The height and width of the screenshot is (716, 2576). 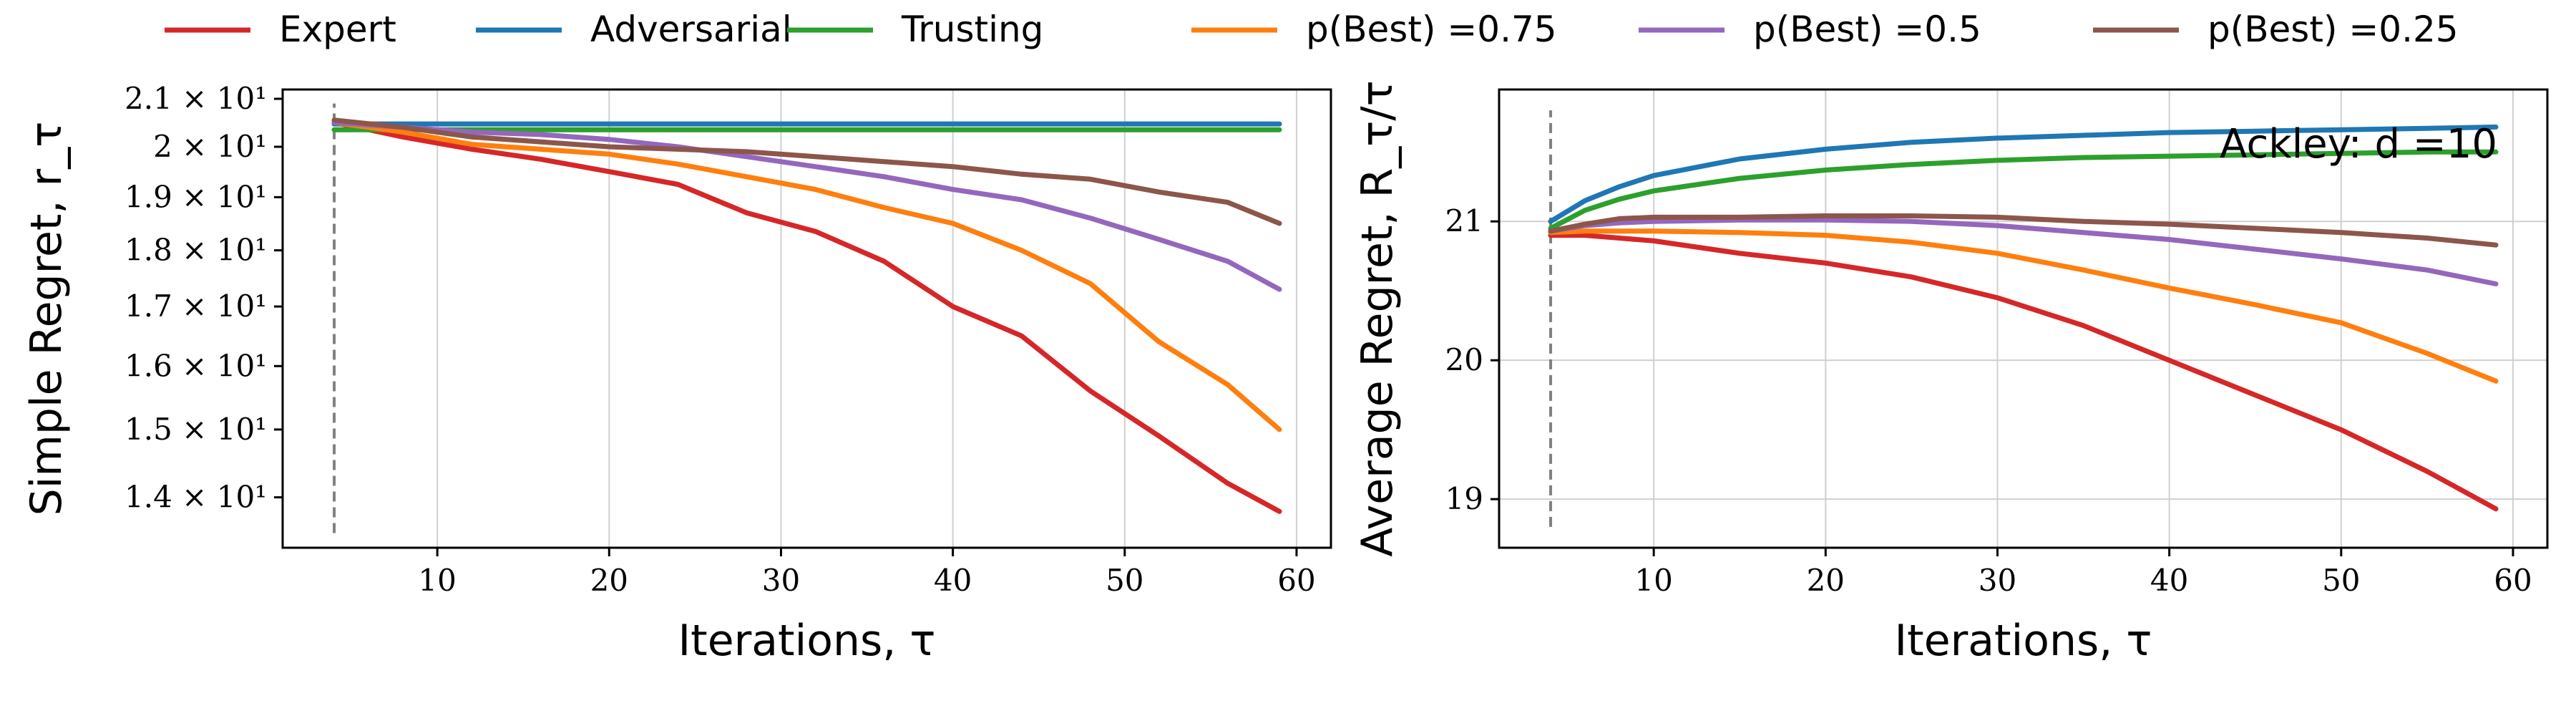 I want to click on legend-entry-p-best-0-25: p(Best) =0.25, so click(x=2276, y=29).